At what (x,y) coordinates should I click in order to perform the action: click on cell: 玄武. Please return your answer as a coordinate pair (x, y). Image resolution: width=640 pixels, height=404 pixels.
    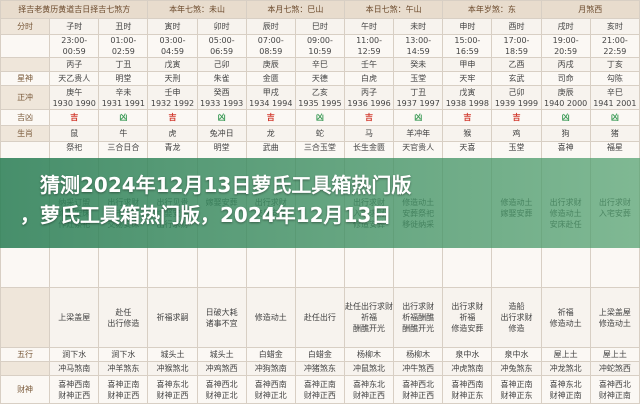
    Looking at the image, I should click on (516, 78).